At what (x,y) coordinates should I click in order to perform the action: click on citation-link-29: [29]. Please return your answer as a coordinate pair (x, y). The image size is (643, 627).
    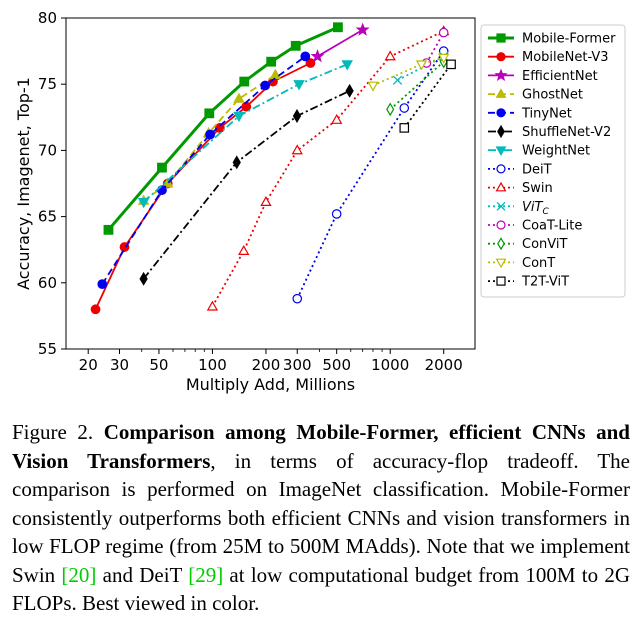
    Looking at the image, I should click on (206, 574).